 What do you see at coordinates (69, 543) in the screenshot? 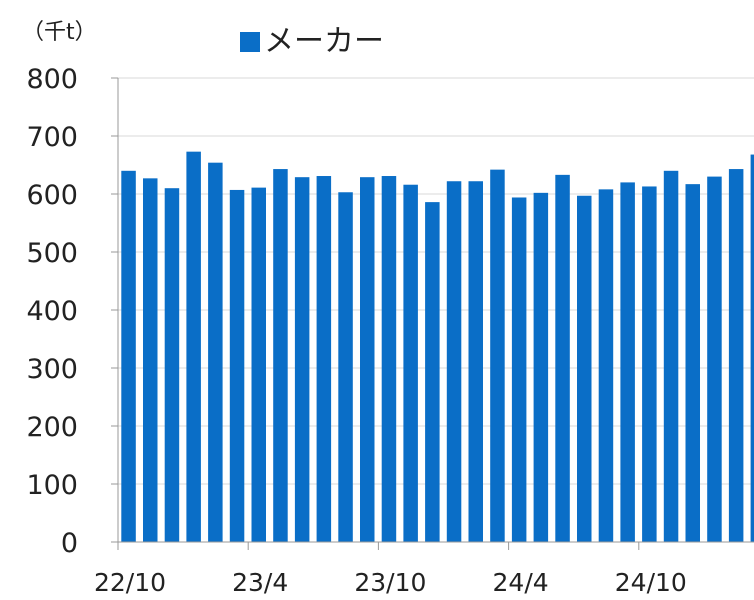
I see `y-tick-label: 0` at bounding box center [69, 543].